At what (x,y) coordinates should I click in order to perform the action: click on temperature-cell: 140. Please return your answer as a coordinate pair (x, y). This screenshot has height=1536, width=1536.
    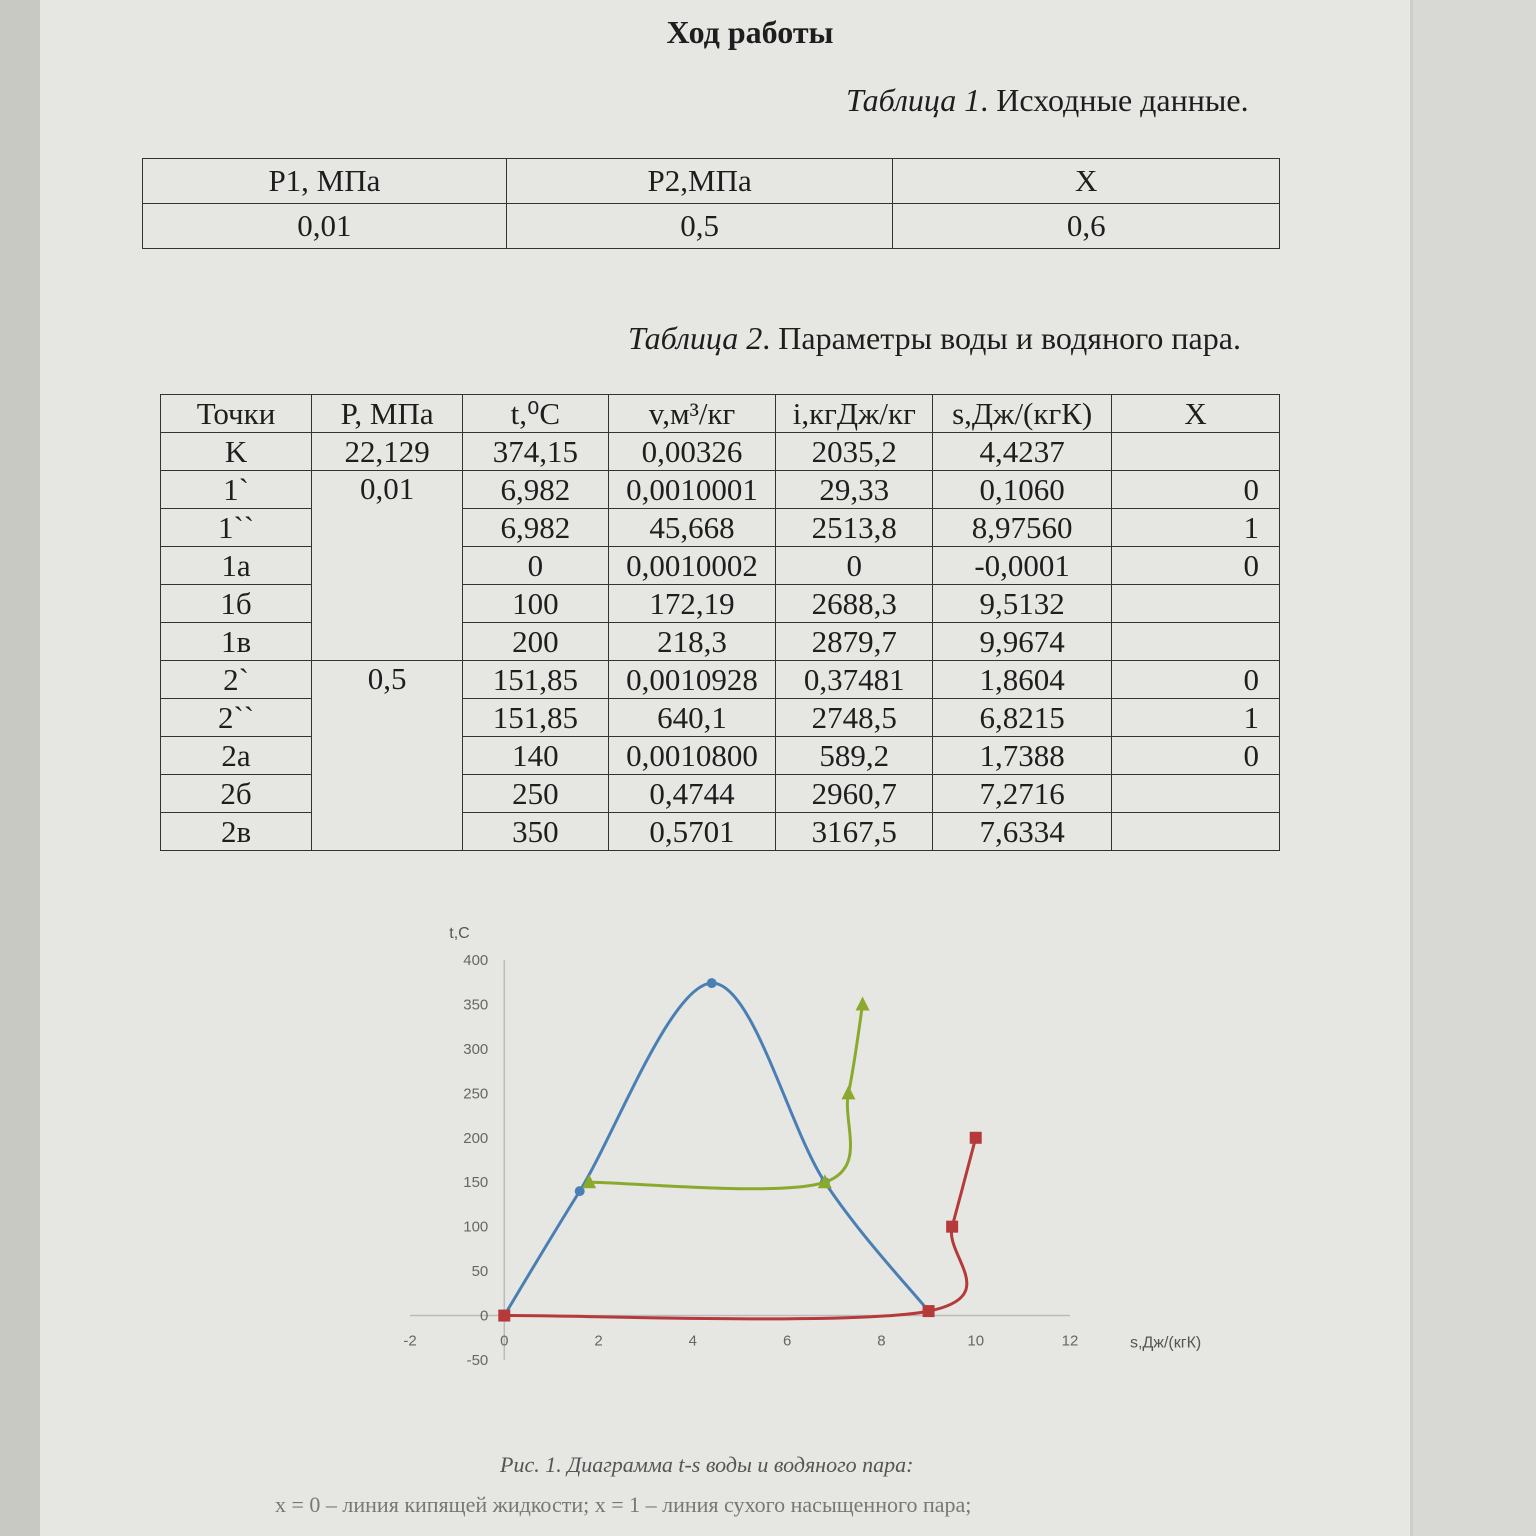
    Looking at the image, I should click on (535, 755).